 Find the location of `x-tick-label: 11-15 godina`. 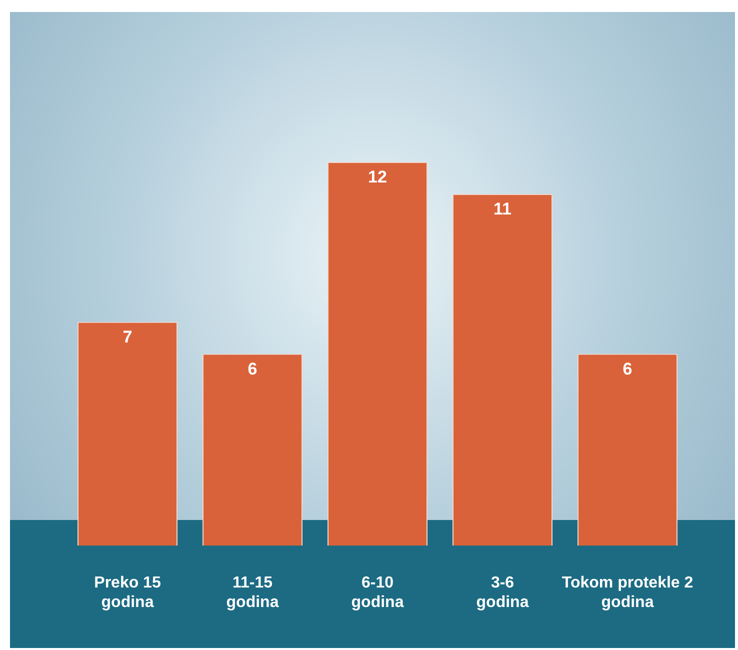

x-tick-label: 11-15 godina is located at coordinates (252, 592).